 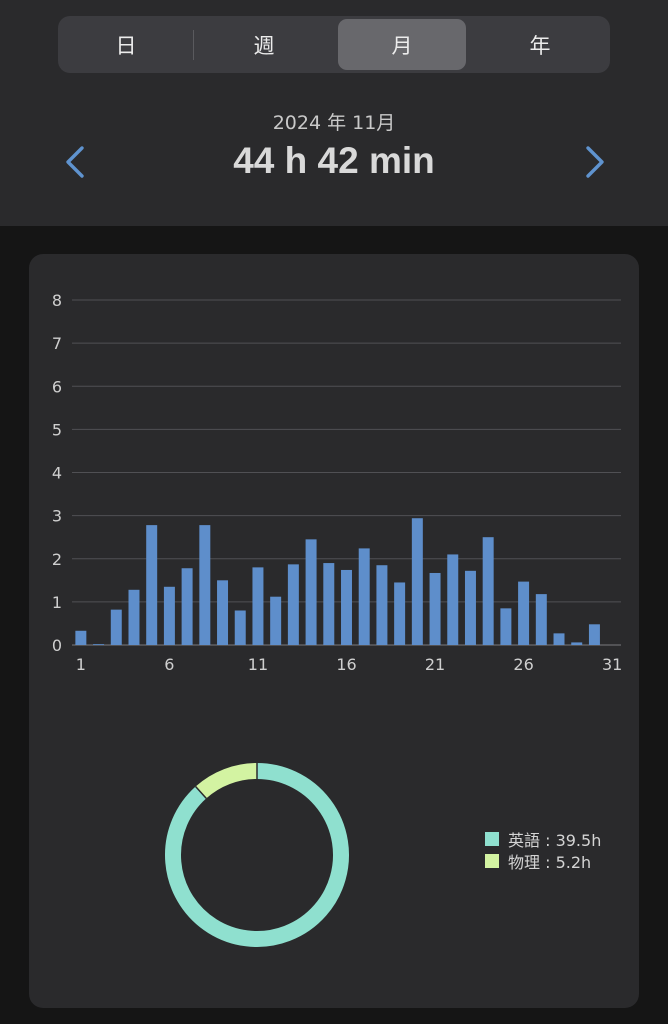 I want to click on y-tick-label: 2, so click(x=57, y=559).